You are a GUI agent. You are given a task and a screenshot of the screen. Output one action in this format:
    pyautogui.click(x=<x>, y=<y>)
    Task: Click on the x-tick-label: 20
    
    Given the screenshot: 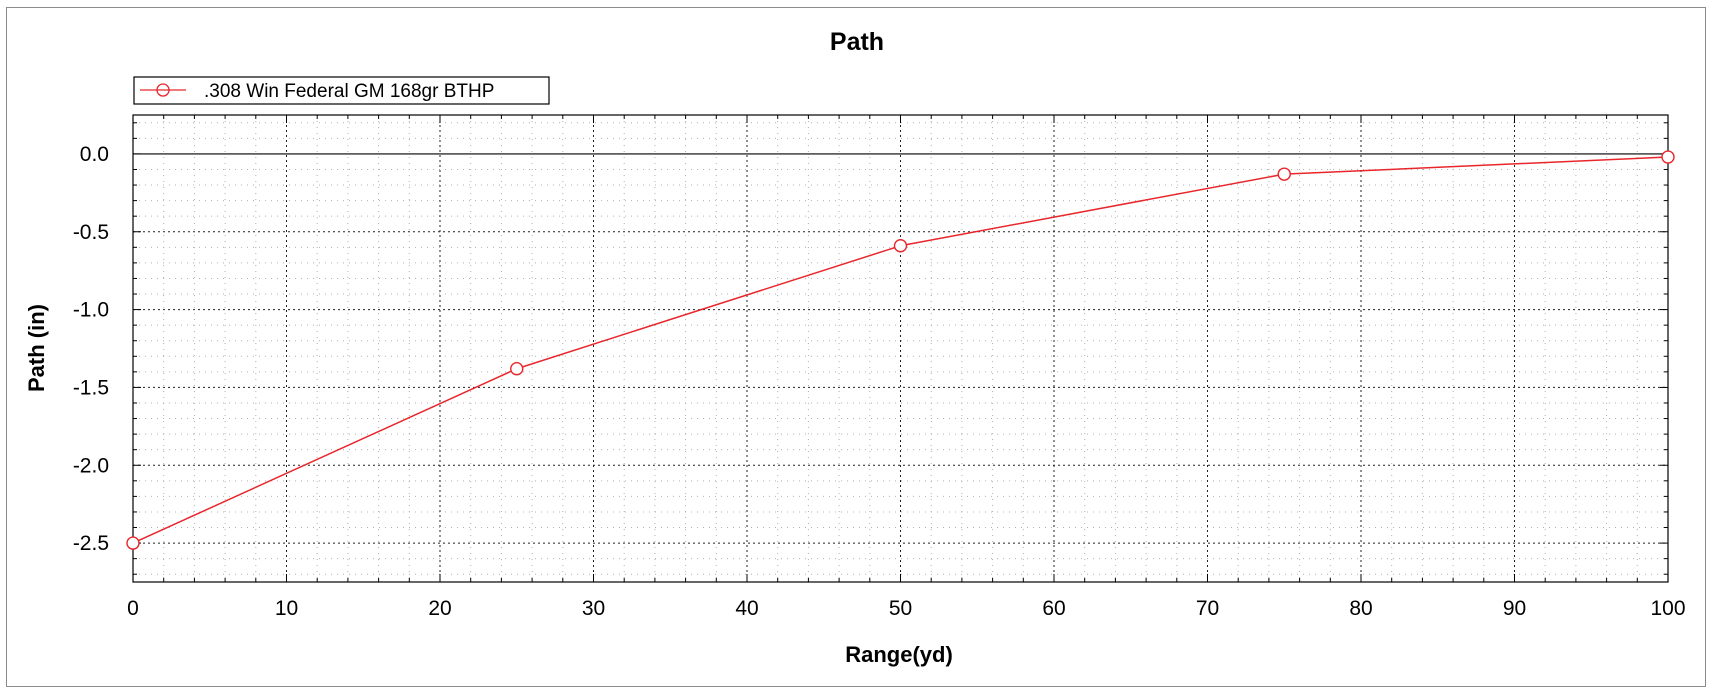 What is the action you would take?
    pyautogui.click(x=439, y=608)
    